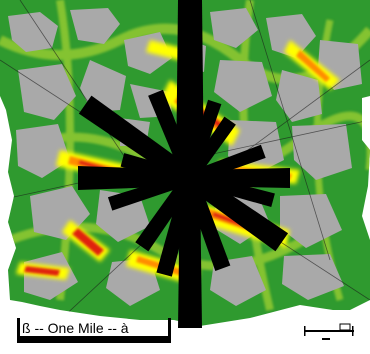  Describe the element at coordinates (18, 330) in the screenshot. I see `scale-tick-left` at that location.